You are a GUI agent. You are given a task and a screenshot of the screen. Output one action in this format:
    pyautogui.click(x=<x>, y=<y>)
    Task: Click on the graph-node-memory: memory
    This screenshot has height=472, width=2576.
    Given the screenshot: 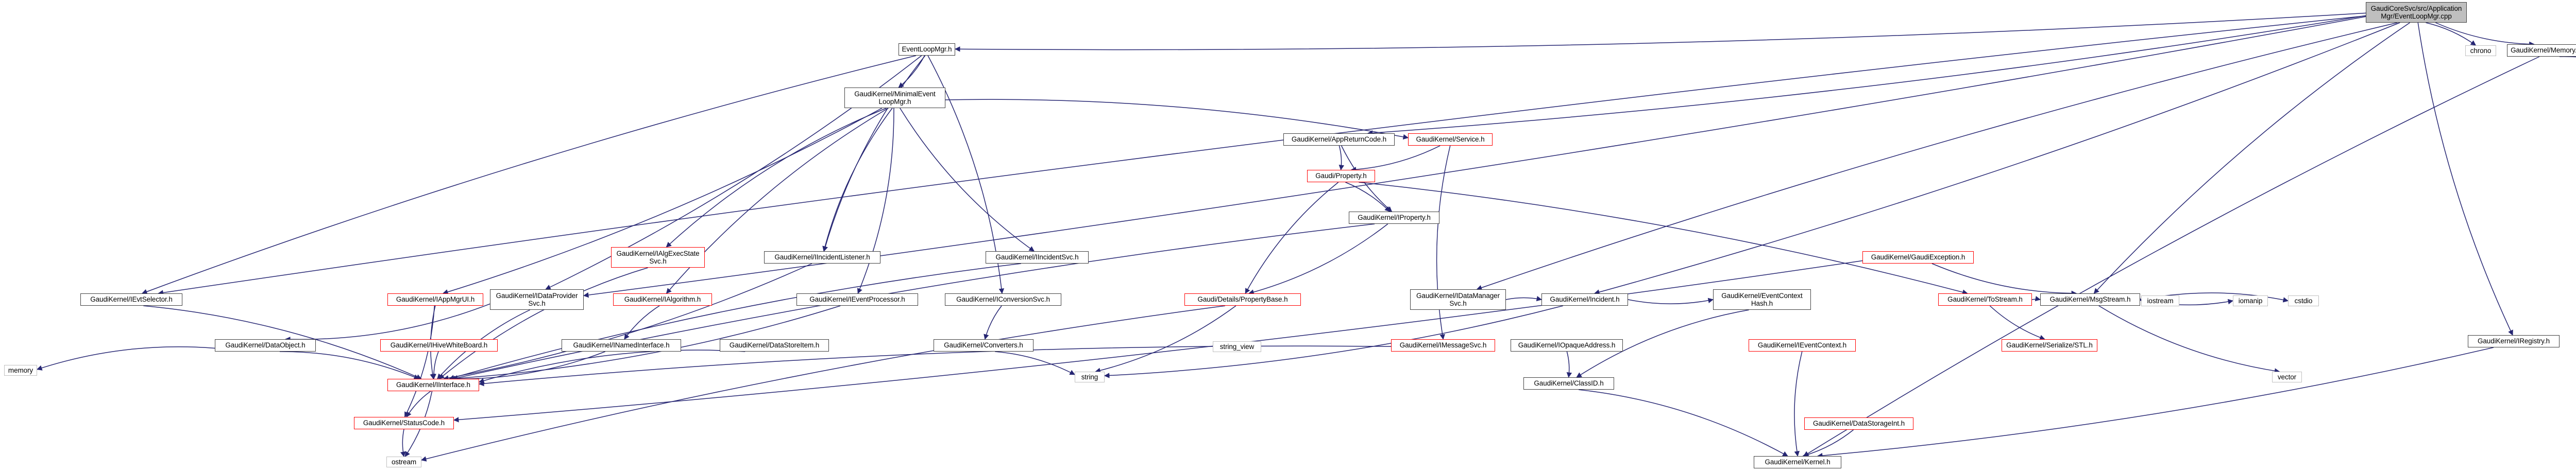 What is the action you would take?
    pyautogui.click(x=20, y=370)
    